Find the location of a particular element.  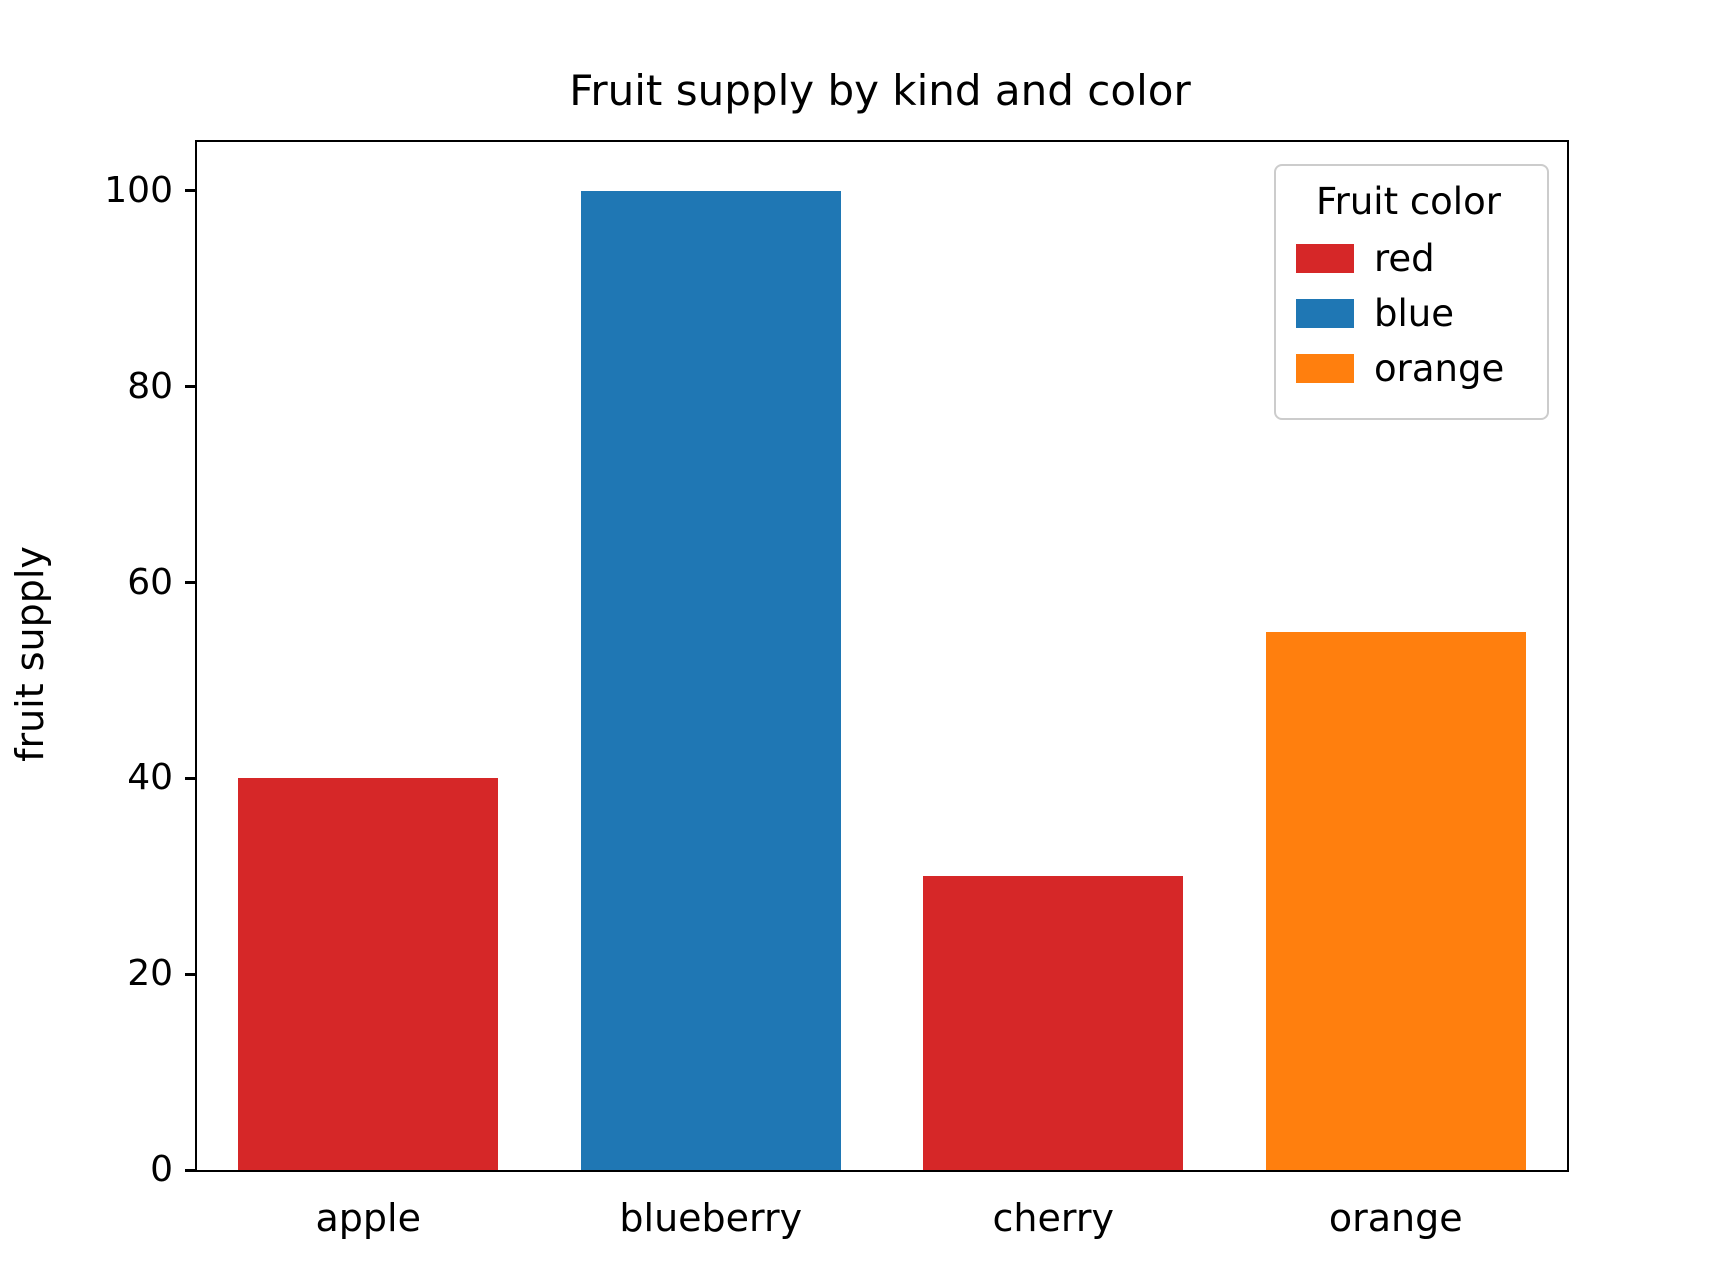

bar-cherry is located at coordinates (1053, 1023).